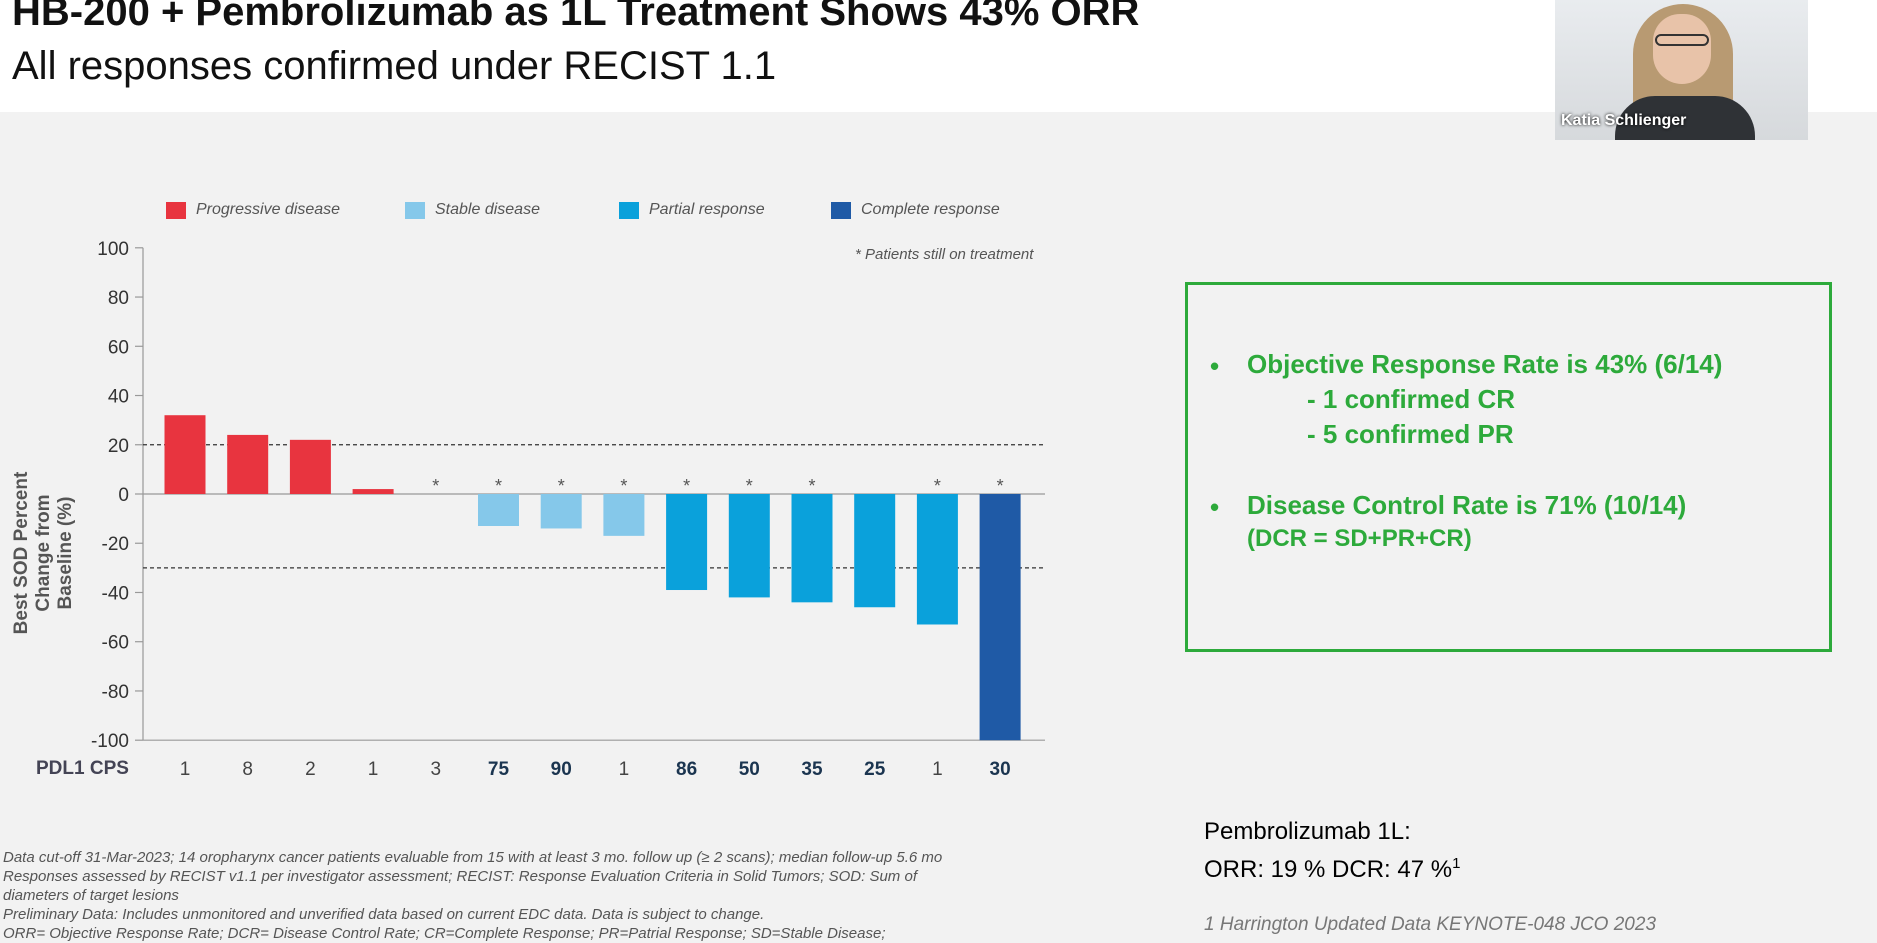 Image resolution: width=1877 pixels, height=943 pixels. I want to click on x-tick-label: 90, so click(561, 769).